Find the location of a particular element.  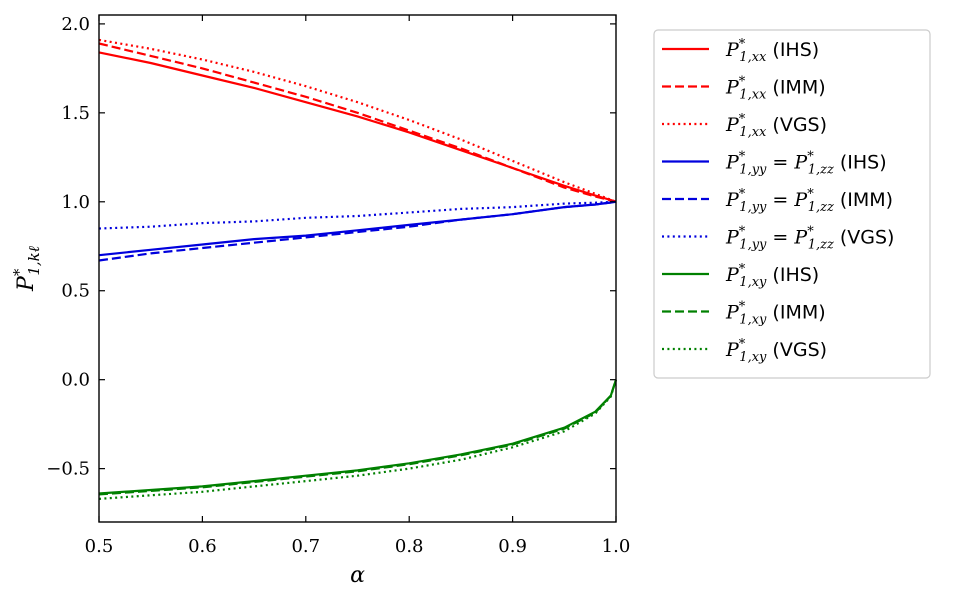

y-tick-label: 1.5 is located at coordinates (75, 113).